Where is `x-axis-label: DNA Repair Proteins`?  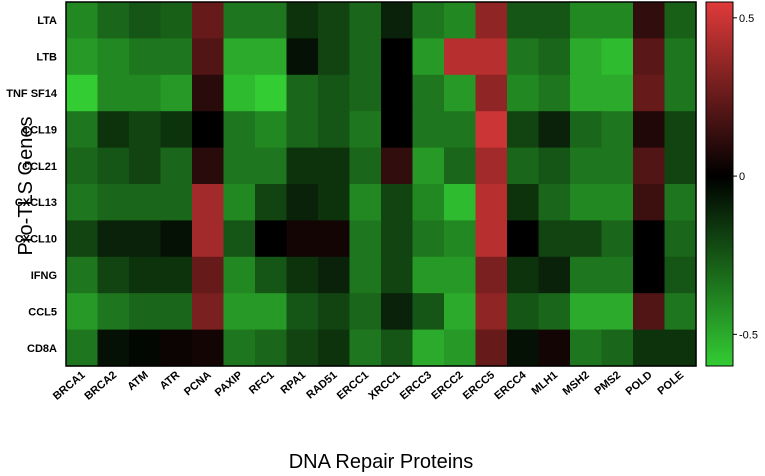
x-axis-label: DNA Repair Proteins is located at coordinates (381, 462).